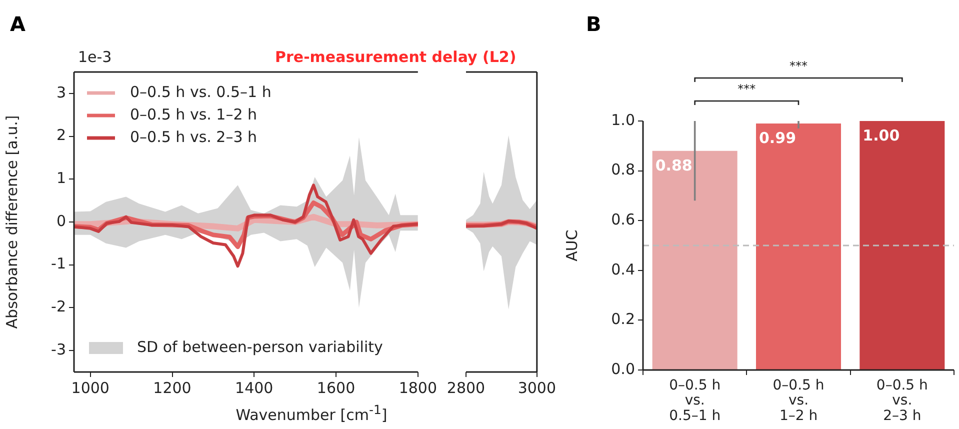 The width and height of the screenshot is (959, 429). Describe the element at coordinates (418, 387) in the screenshot. I see `x-tick-label: 1800` at that location.